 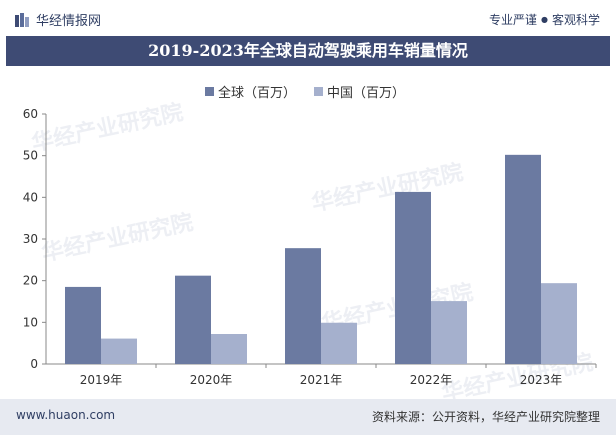 What do you see at coordinates (319, 91) in the screenshot?
I see `legend-swatch-china` at bounding box center [319, 91].